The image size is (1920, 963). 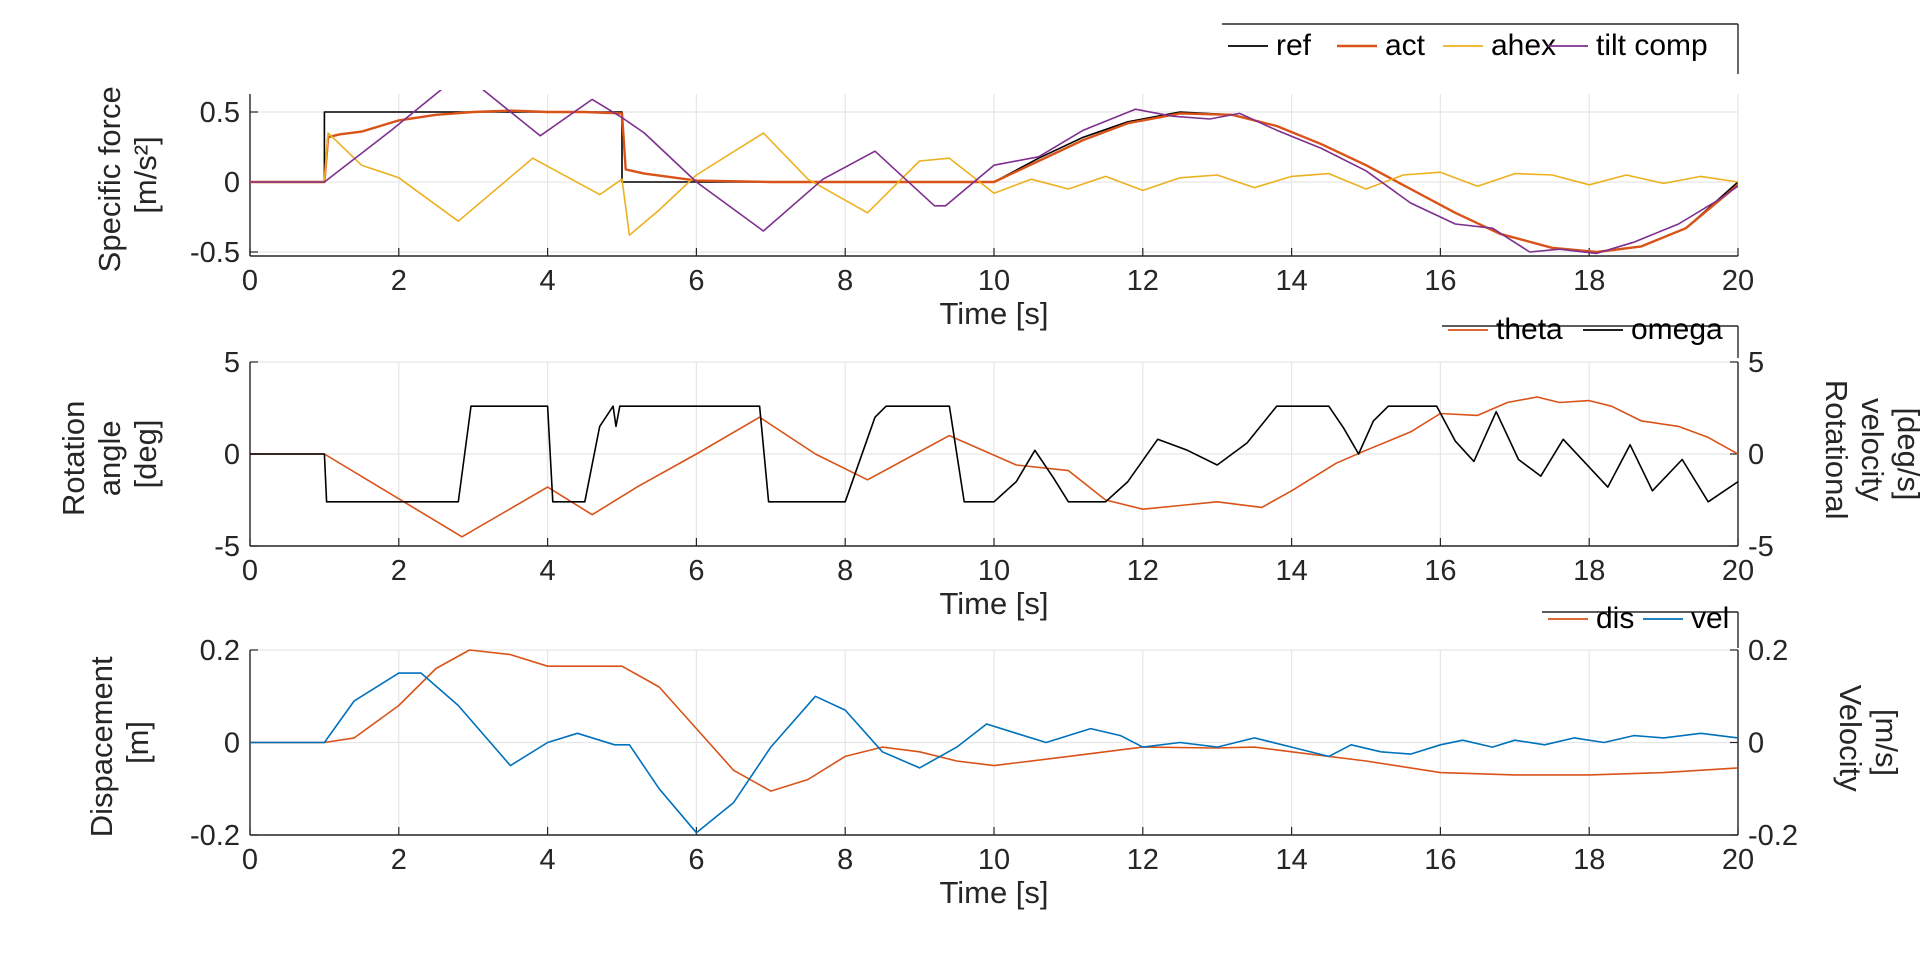 I want to click on right-y-tick-label: 5, so click(x=1756, y=363).